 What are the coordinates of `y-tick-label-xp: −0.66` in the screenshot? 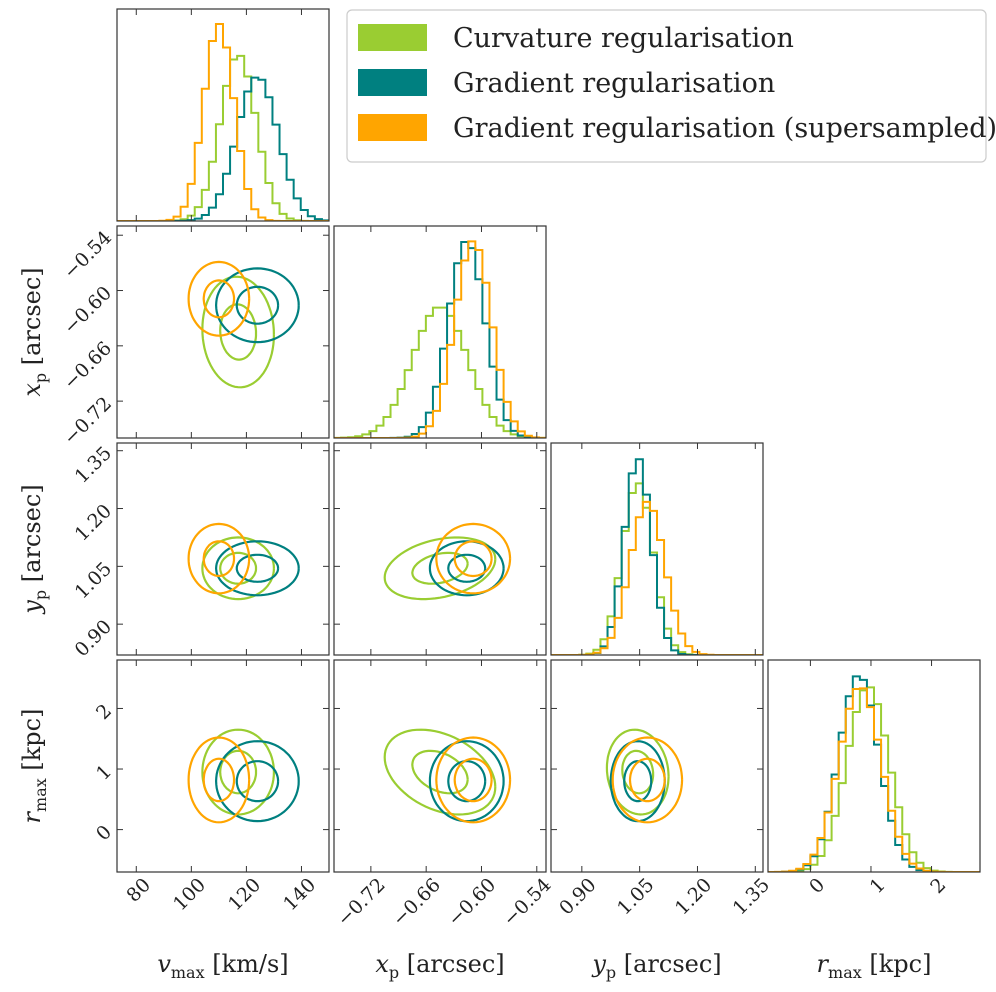 It's located at (87, 365).